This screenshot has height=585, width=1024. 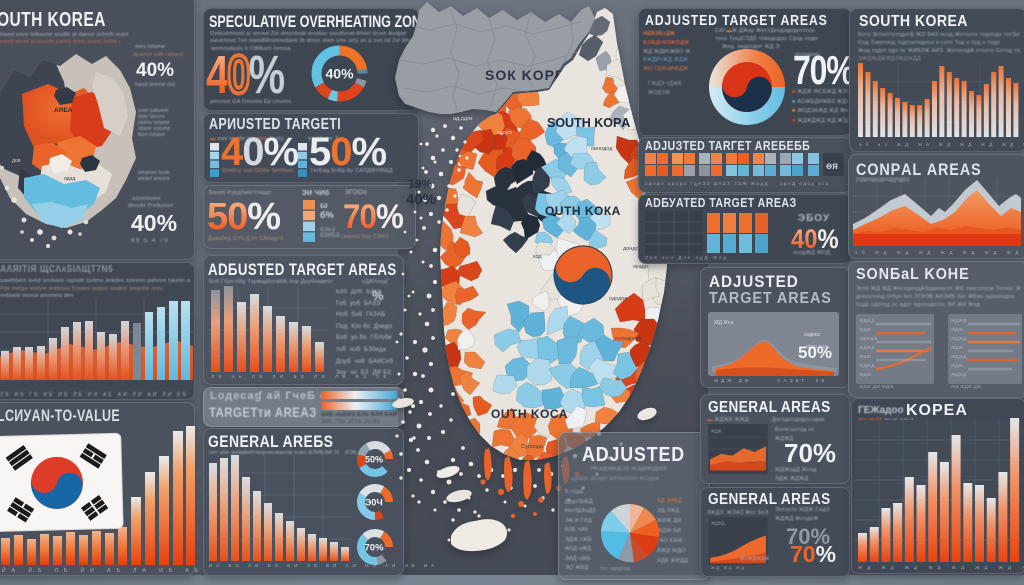 I want to click on svg-text: Суноода, so click(x=532, y=447).